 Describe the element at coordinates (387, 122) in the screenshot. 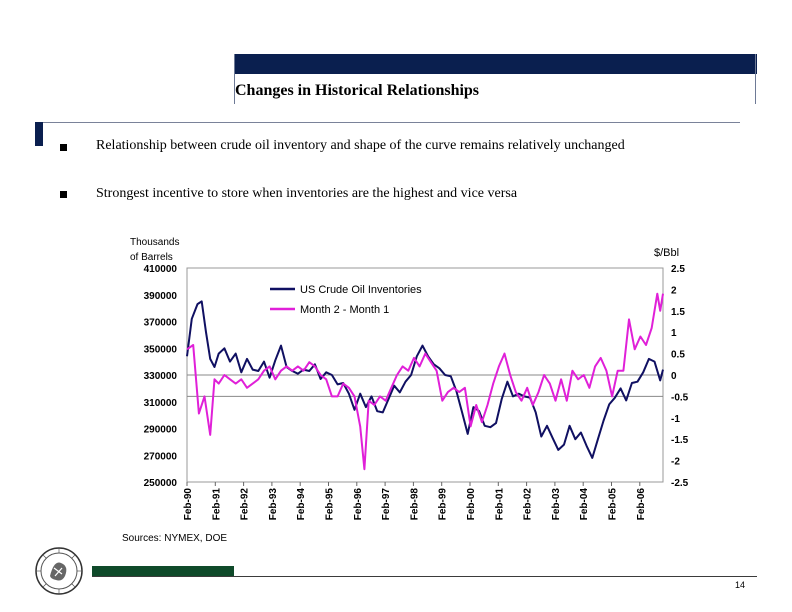

I see `title-rule` at that location.